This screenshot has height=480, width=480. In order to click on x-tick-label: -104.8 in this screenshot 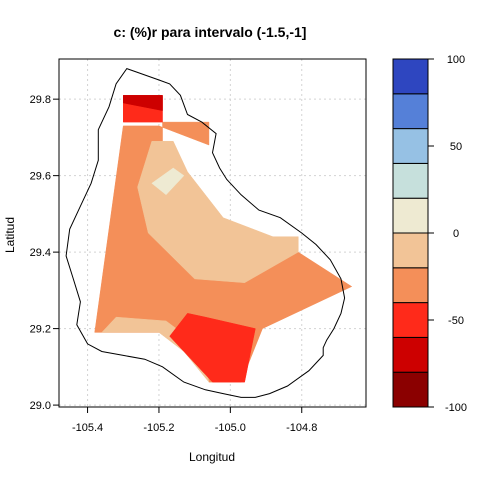, I will do `click(301, 428)`.